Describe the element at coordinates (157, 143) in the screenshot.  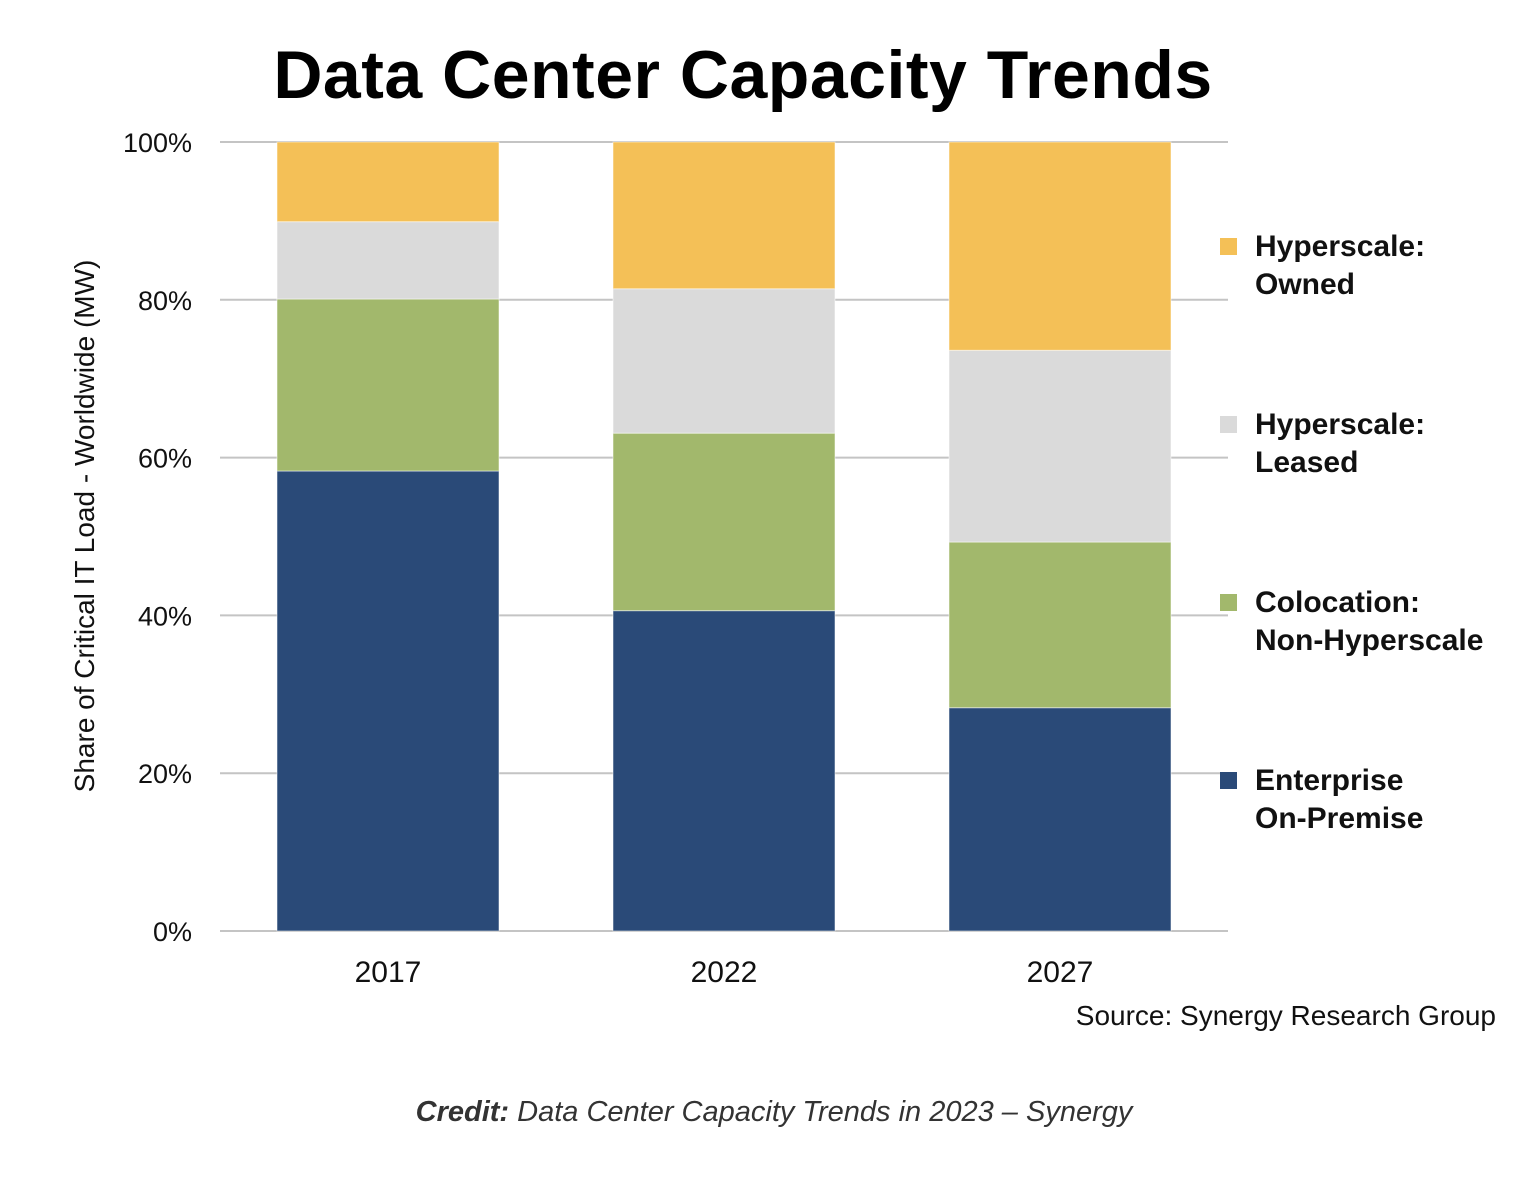
I see `y-tick-label: 100%` at that location.